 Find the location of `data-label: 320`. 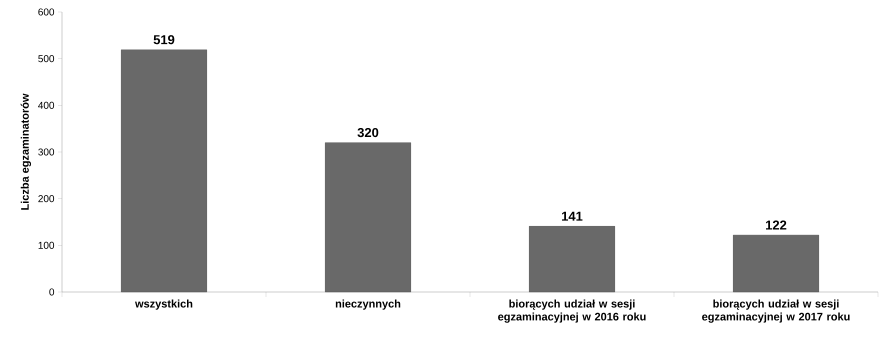

data-label: 320 is located at coordinates (367, 133).